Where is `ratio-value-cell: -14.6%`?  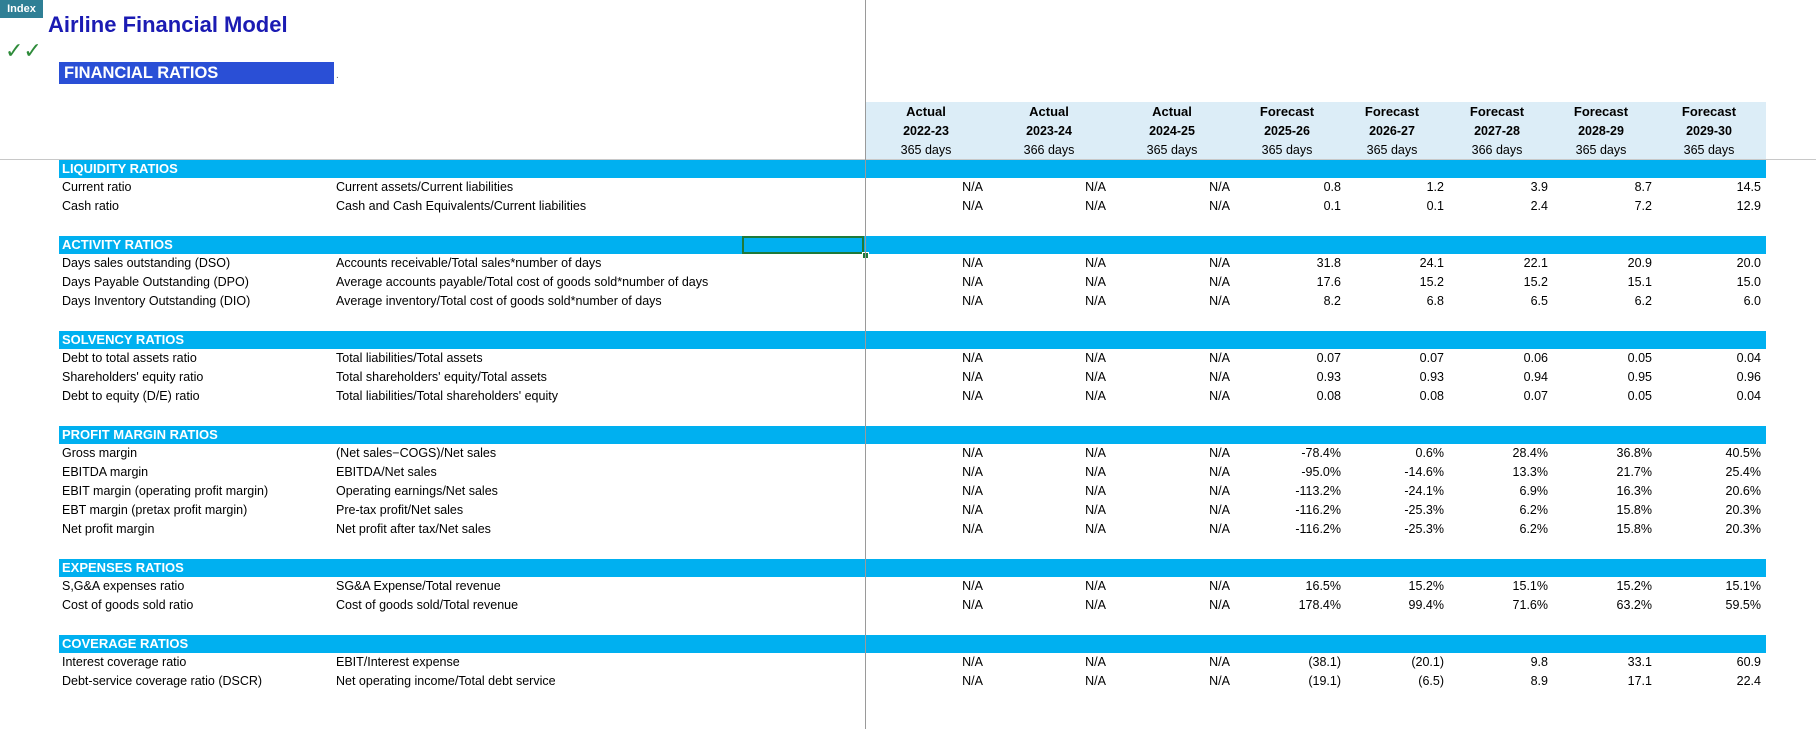
ratio-value-cell: -14.6% is located at coordinates (1424, 472).